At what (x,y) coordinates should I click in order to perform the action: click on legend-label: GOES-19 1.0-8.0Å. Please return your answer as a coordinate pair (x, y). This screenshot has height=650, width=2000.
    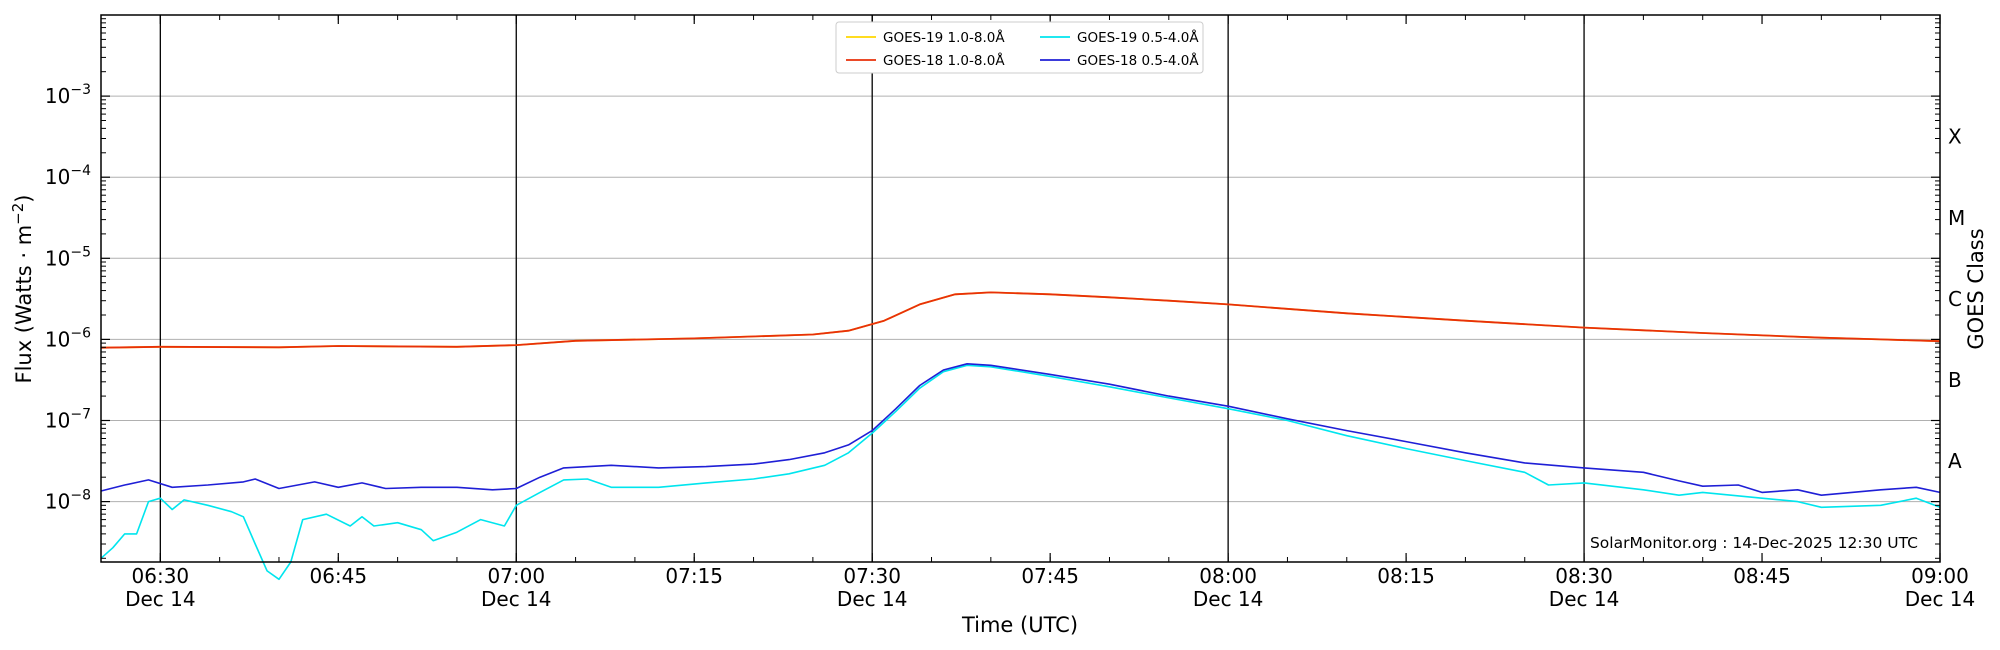
    Looking at the image, I should click on (944, 37).